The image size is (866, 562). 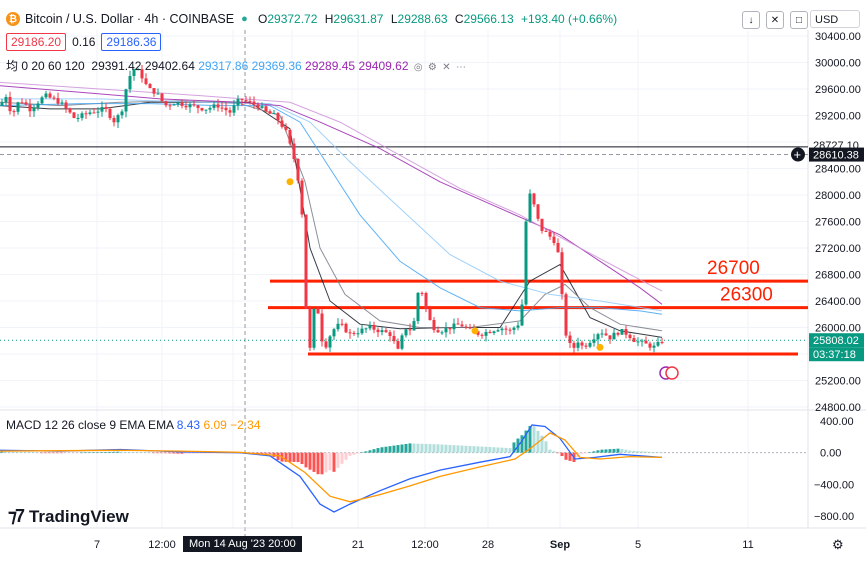 I want to click on settings-gear-icon: ⚙, so click(x=838, y=544).